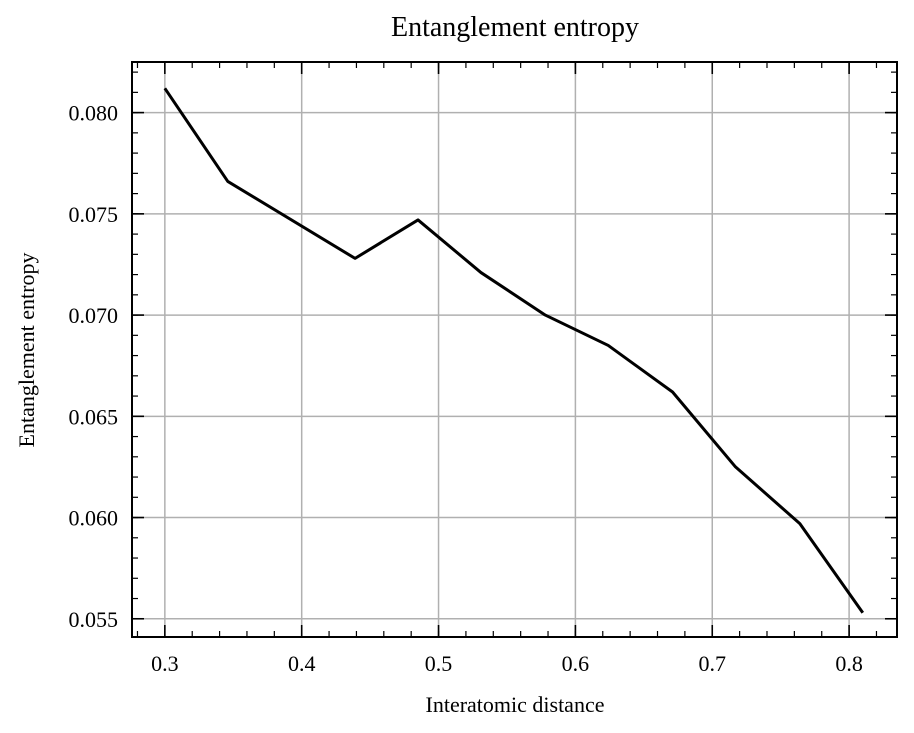 This screenshot has width=914, height=733. Describe the element at coordinates (94, 214) in the screenshot. I see `y-tick-label: 0.075` at that location.